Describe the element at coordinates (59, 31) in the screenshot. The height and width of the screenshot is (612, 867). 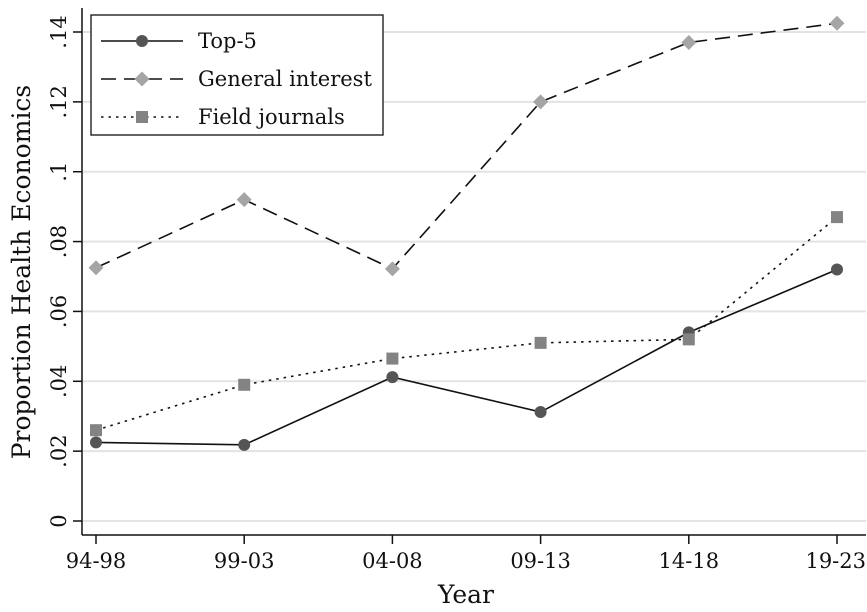
I see `y-tick-label-7: .14` at that location.